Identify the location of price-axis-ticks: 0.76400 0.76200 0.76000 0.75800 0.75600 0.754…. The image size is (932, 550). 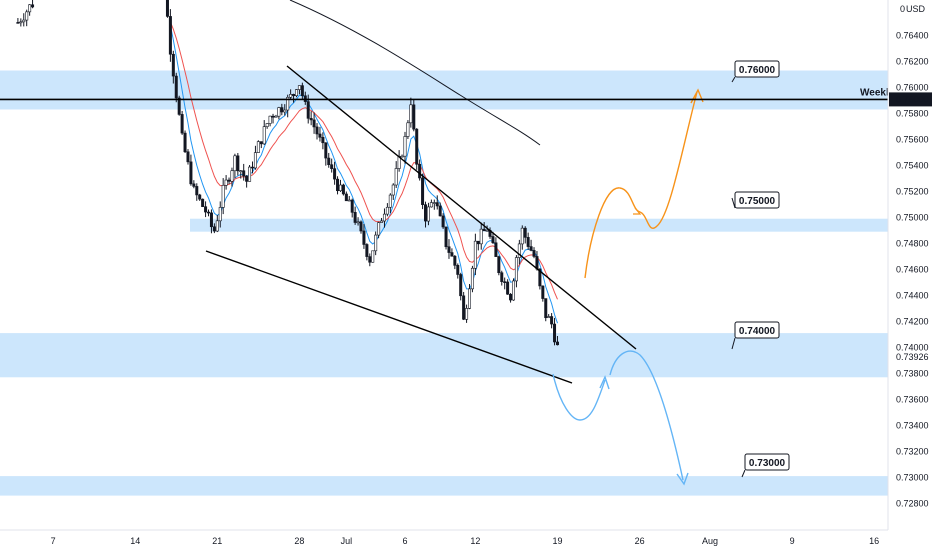
(912, 269).